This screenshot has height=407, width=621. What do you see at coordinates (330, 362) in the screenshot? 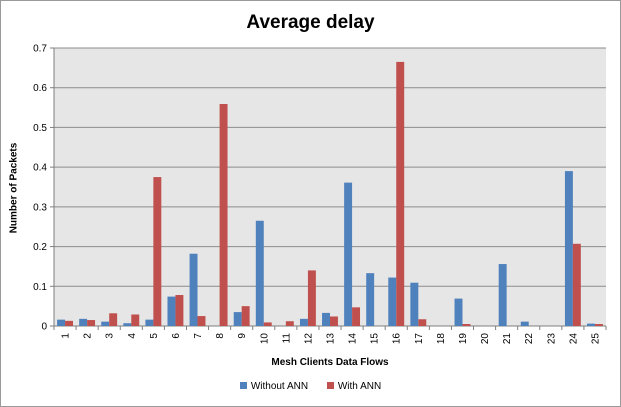
I see `x-axis-label: Mesh Clients Data Flows` at bounding box center [330, 362].